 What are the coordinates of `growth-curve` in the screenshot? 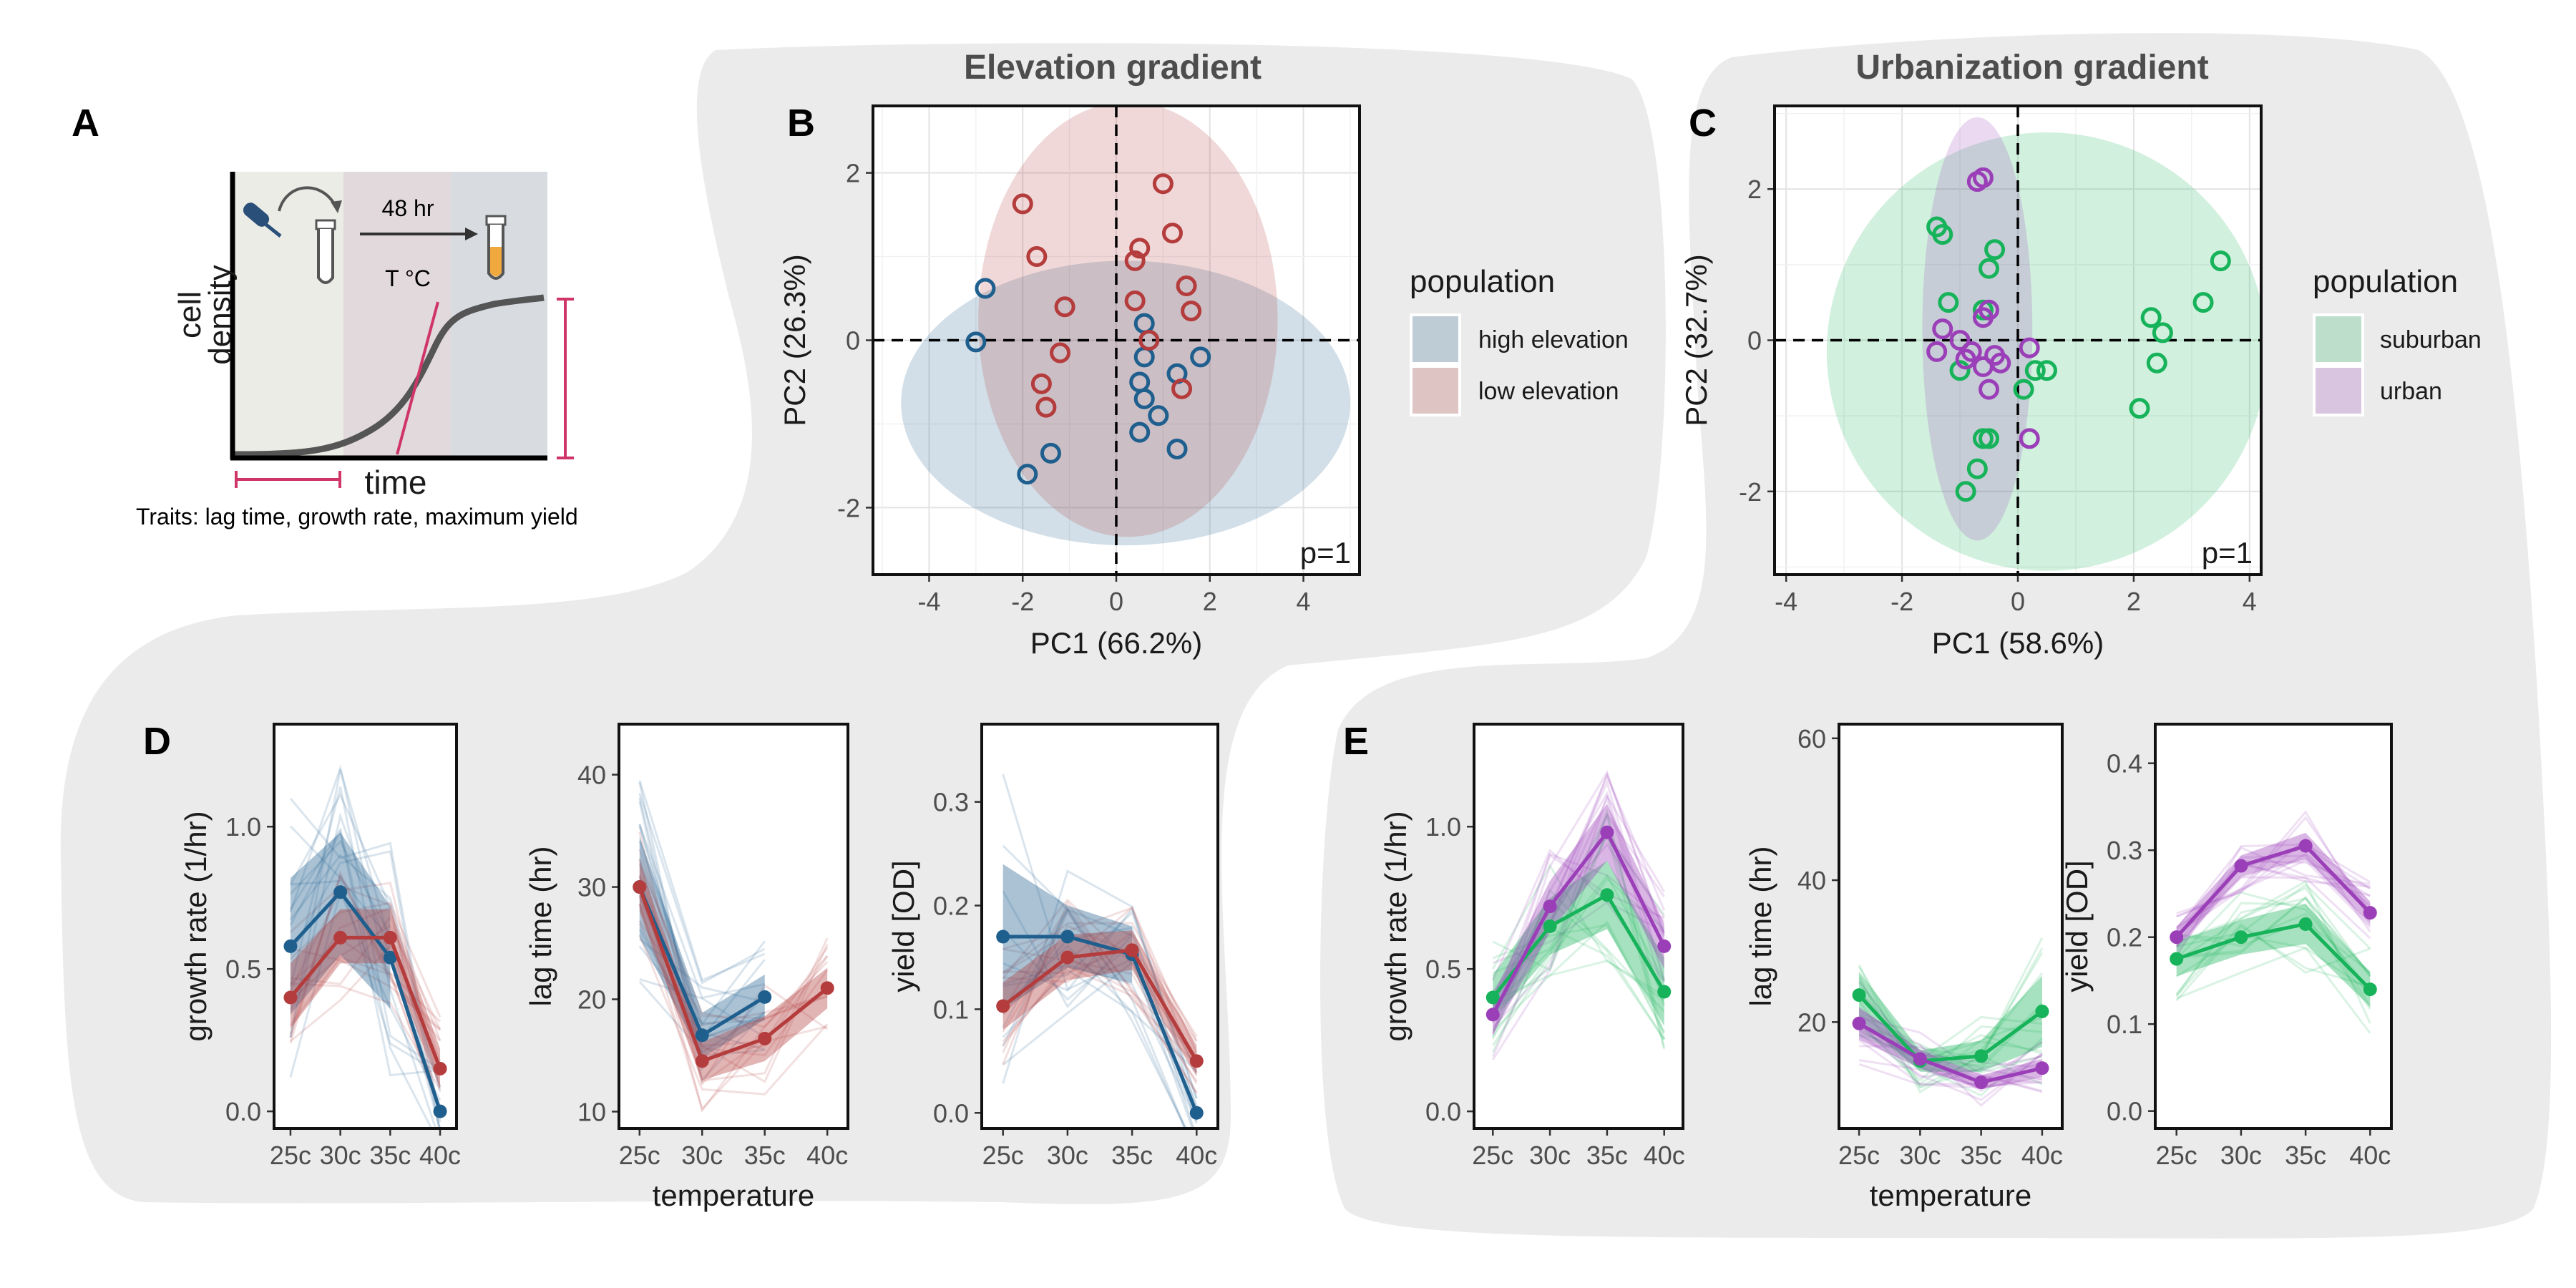 It's located at (389, 376).